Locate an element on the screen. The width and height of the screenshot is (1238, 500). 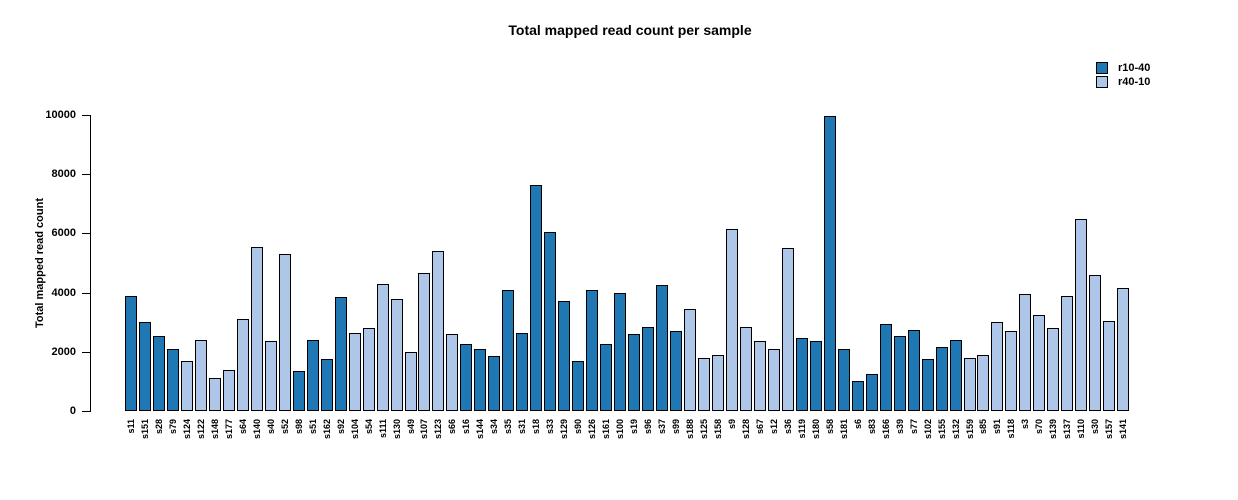
bar-s123 is located at coordinates (438, 331).